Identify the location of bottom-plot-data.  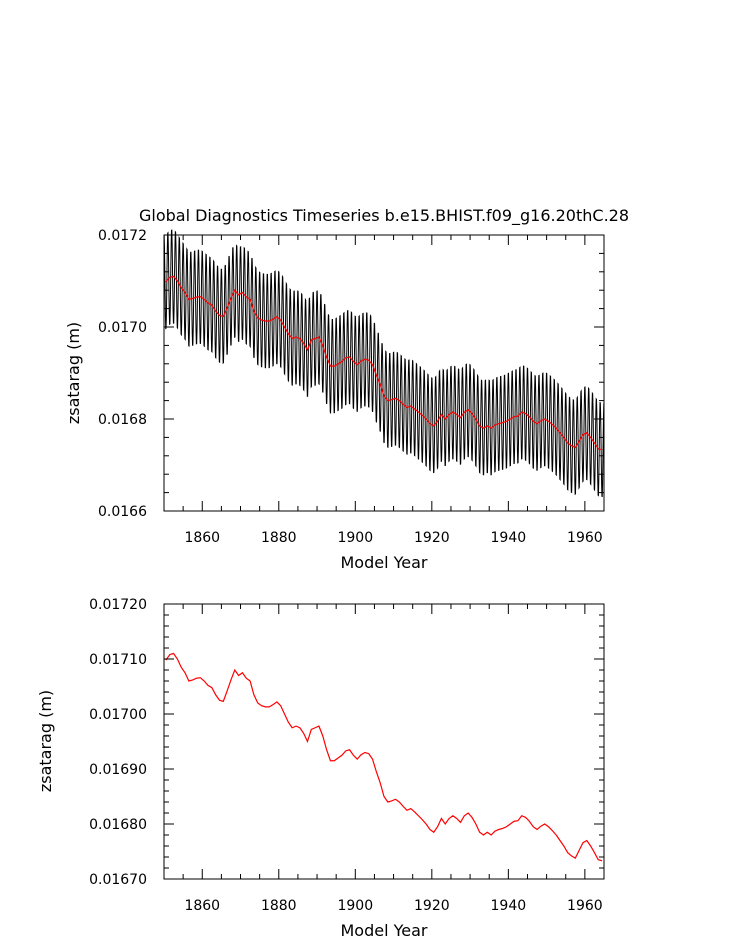
(384, 757).